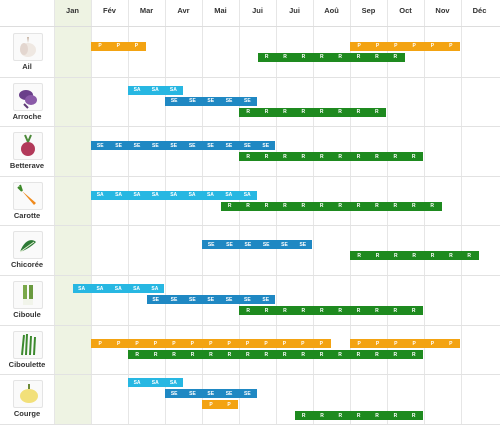 This screenshot has width=500, height=425. Describe the element at coordinates (28, 394) in the screenshot. I see `squash-icon` at that location.